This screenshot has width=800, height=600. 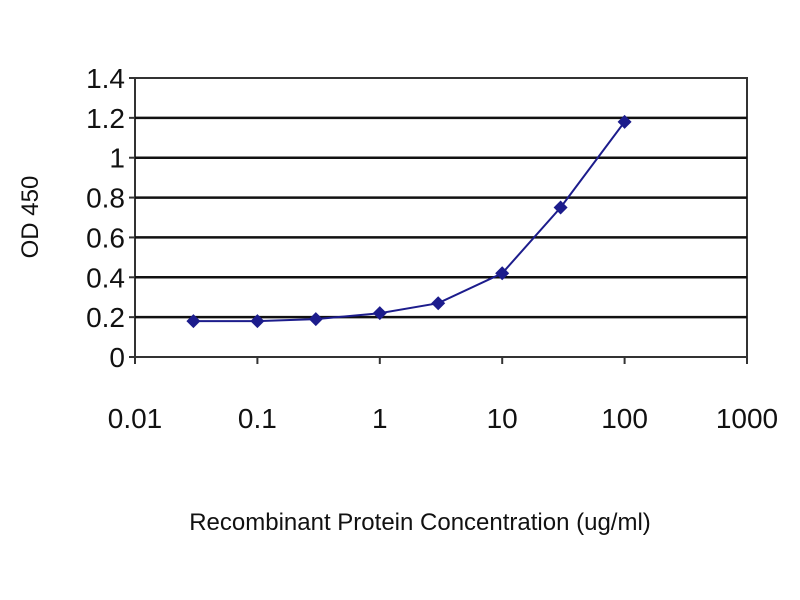 I want to click on y-tick-label-6: 1.2, so click(x=105, y=118).